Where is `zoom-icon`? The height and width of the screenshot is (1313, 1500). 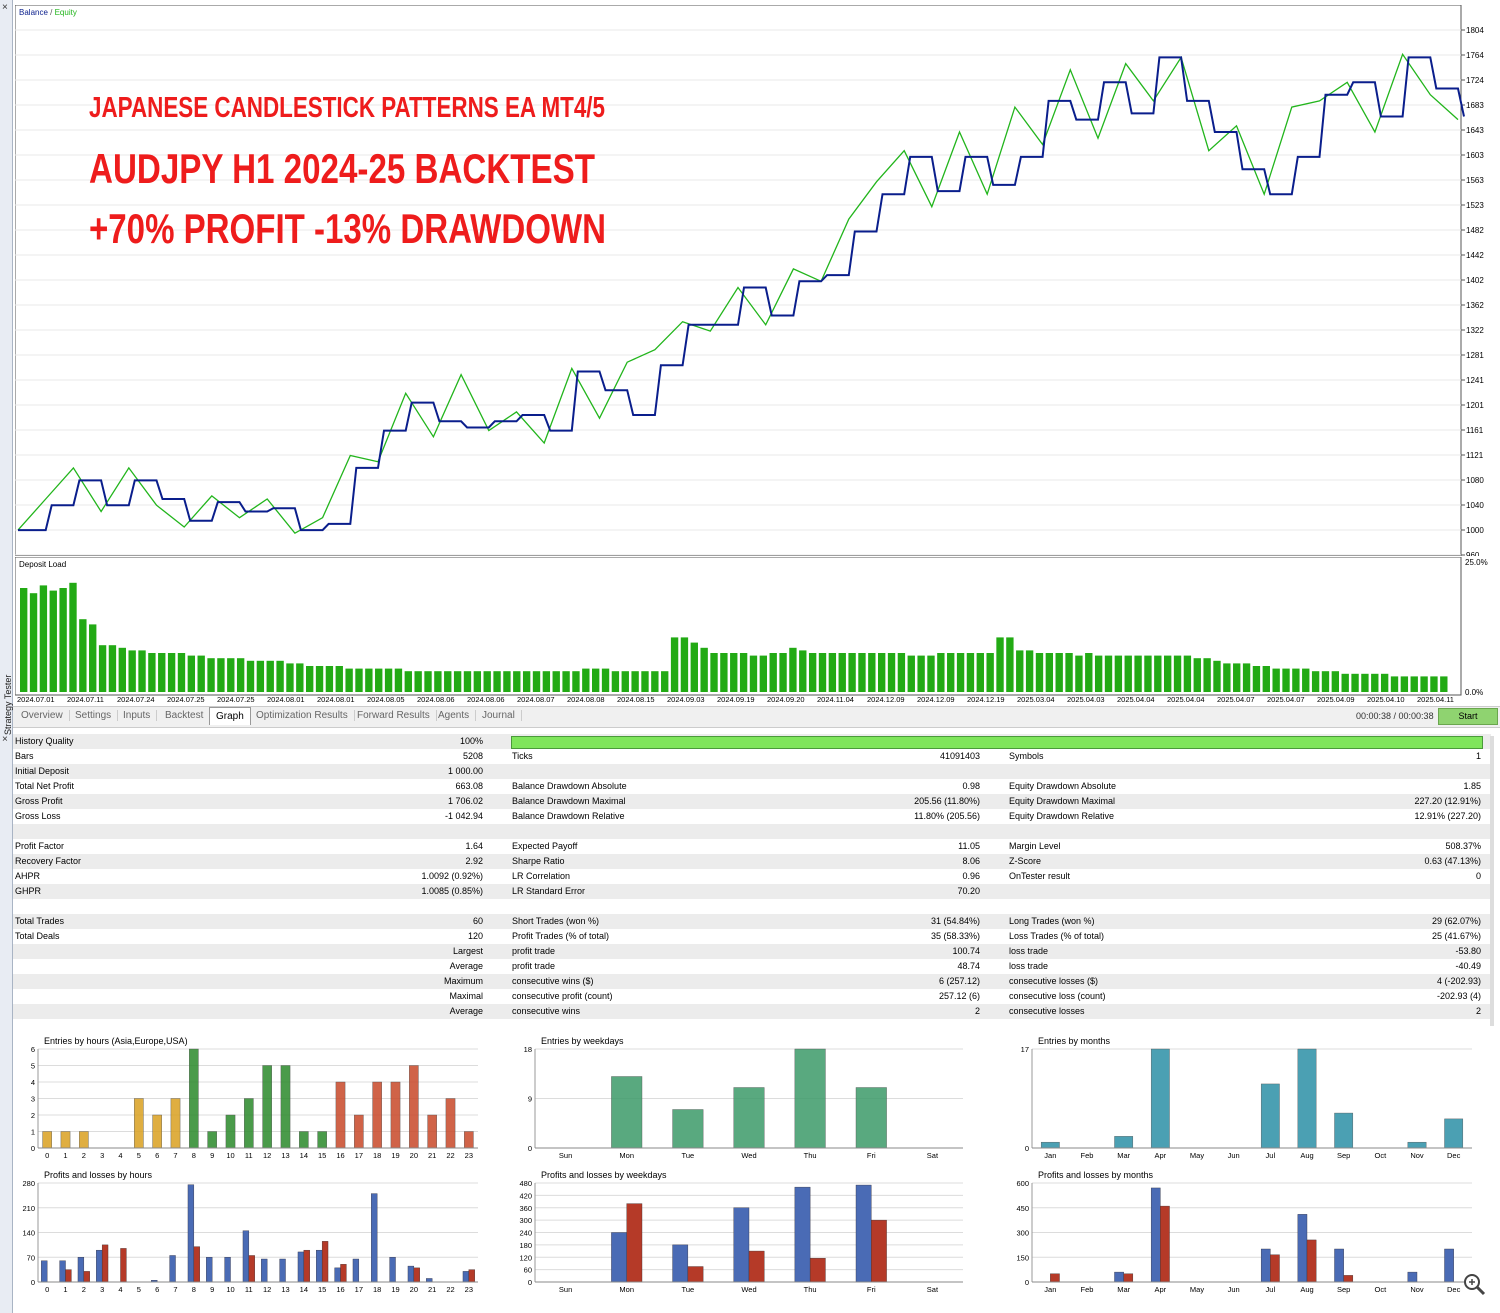 zoom-icon is located at coordinates (1474, 1284).